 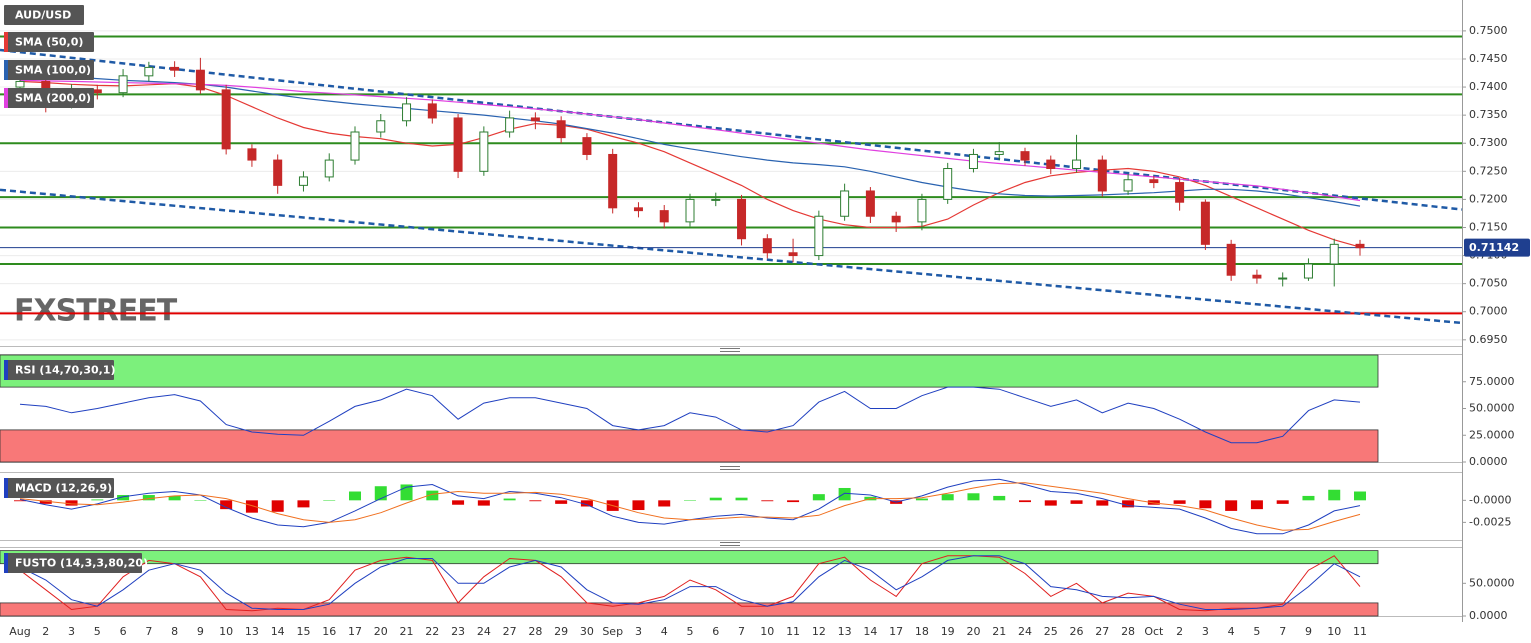 What do you see at coordinates (1488, 339) in the screenshot?
I see `y-tick-label: 0.6950` at bounding box center [1488, 339].